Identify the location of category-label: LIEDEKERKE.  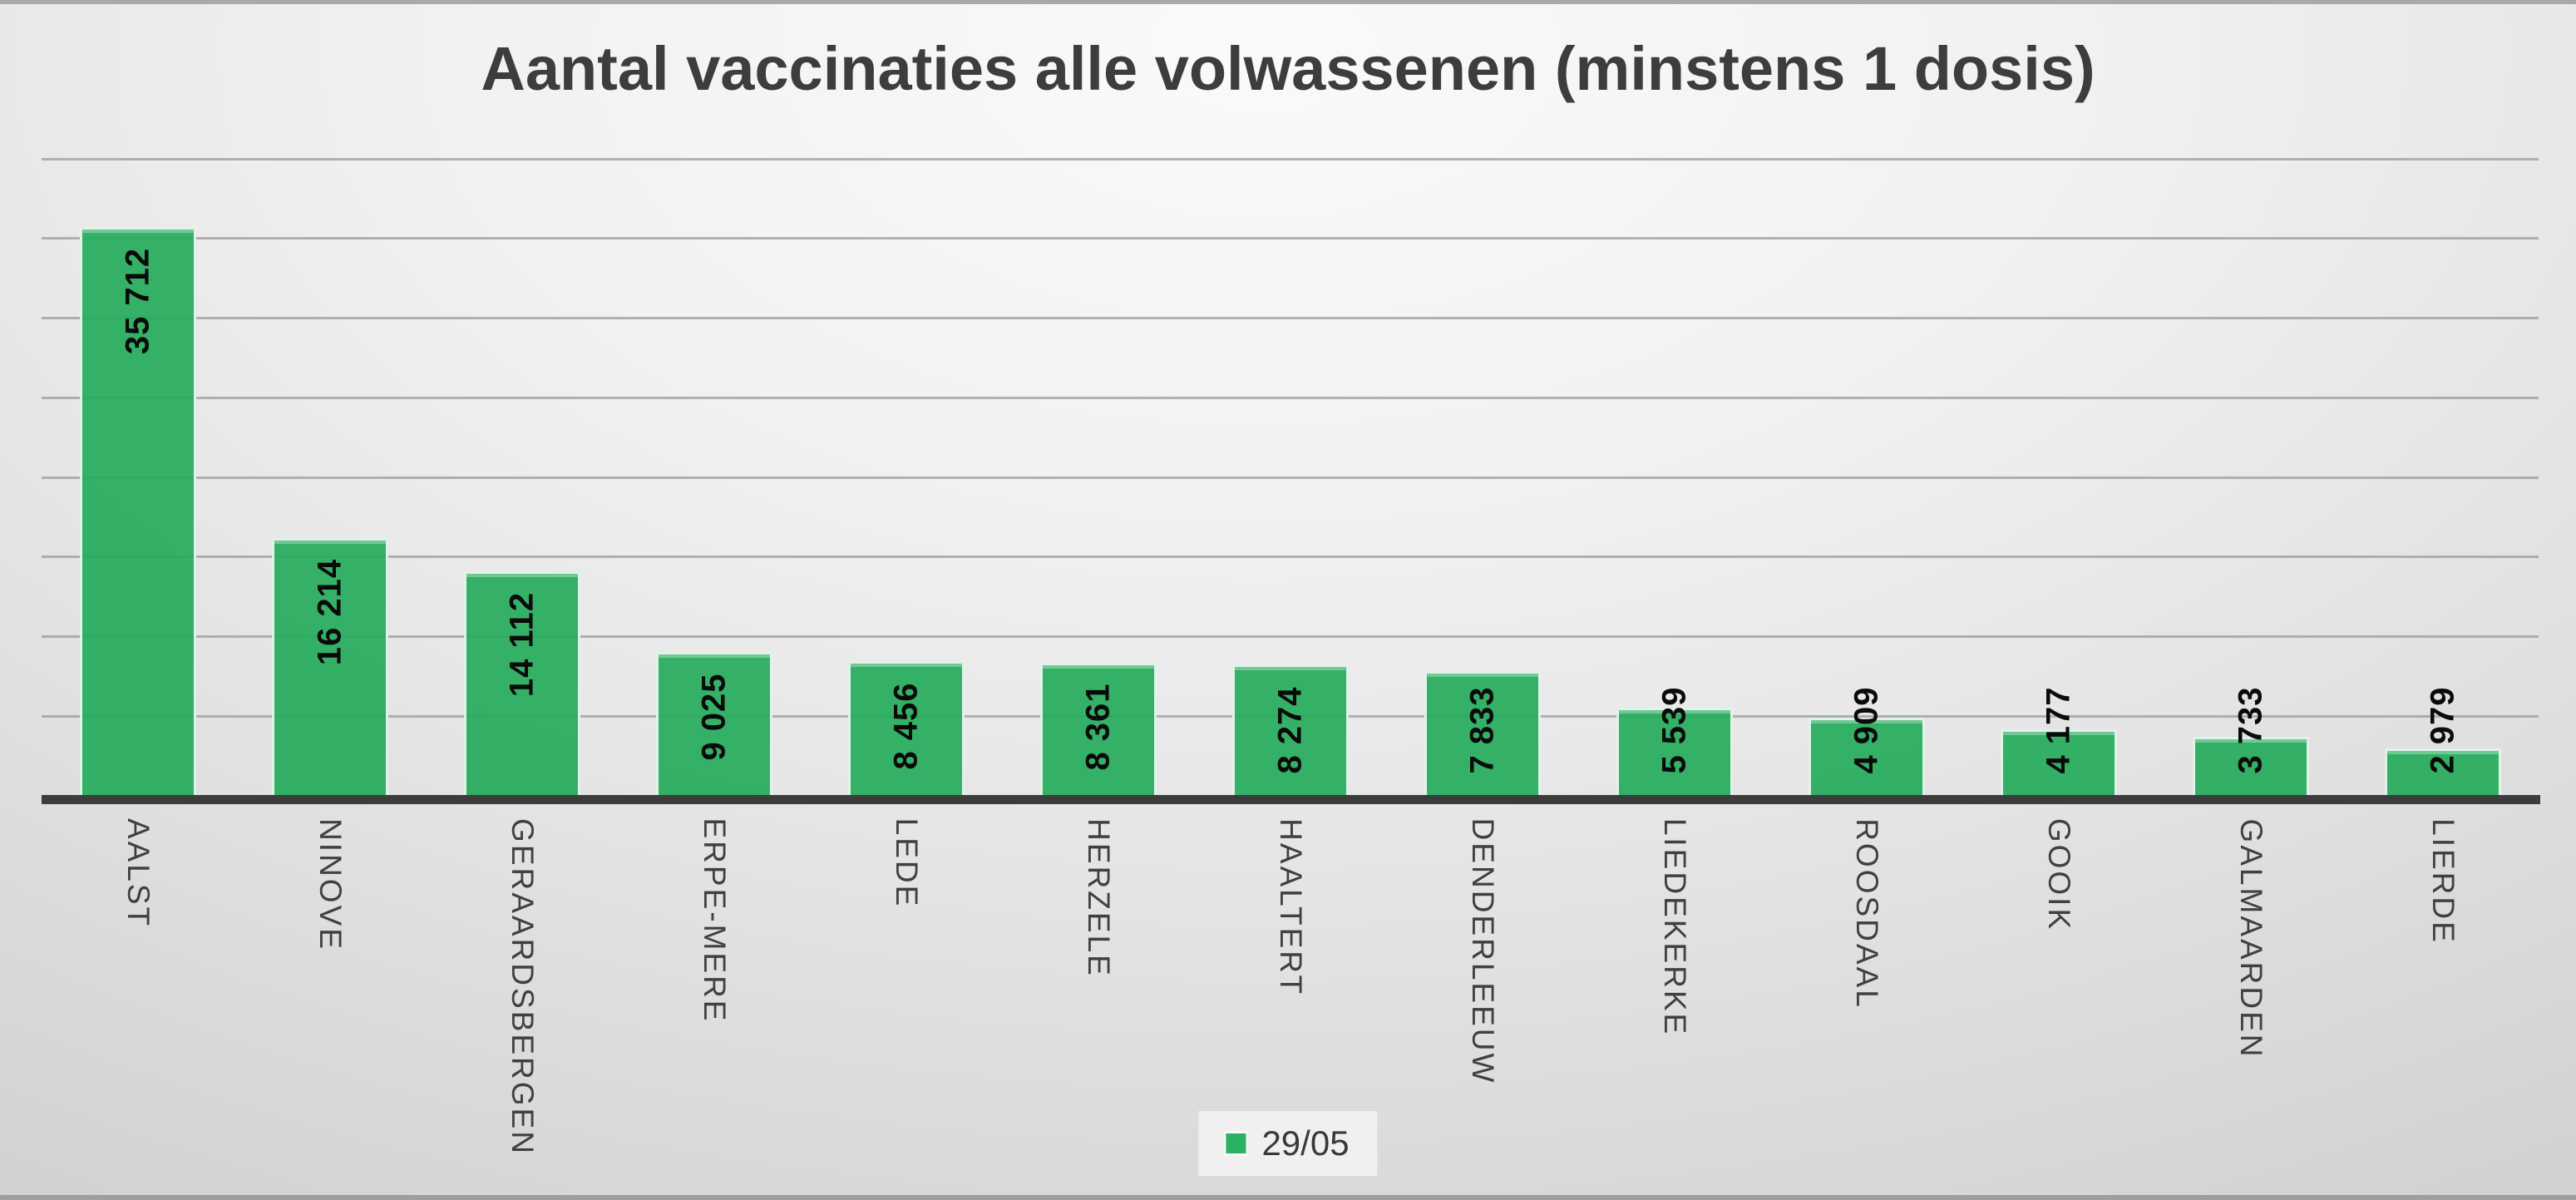
(1674, 927).